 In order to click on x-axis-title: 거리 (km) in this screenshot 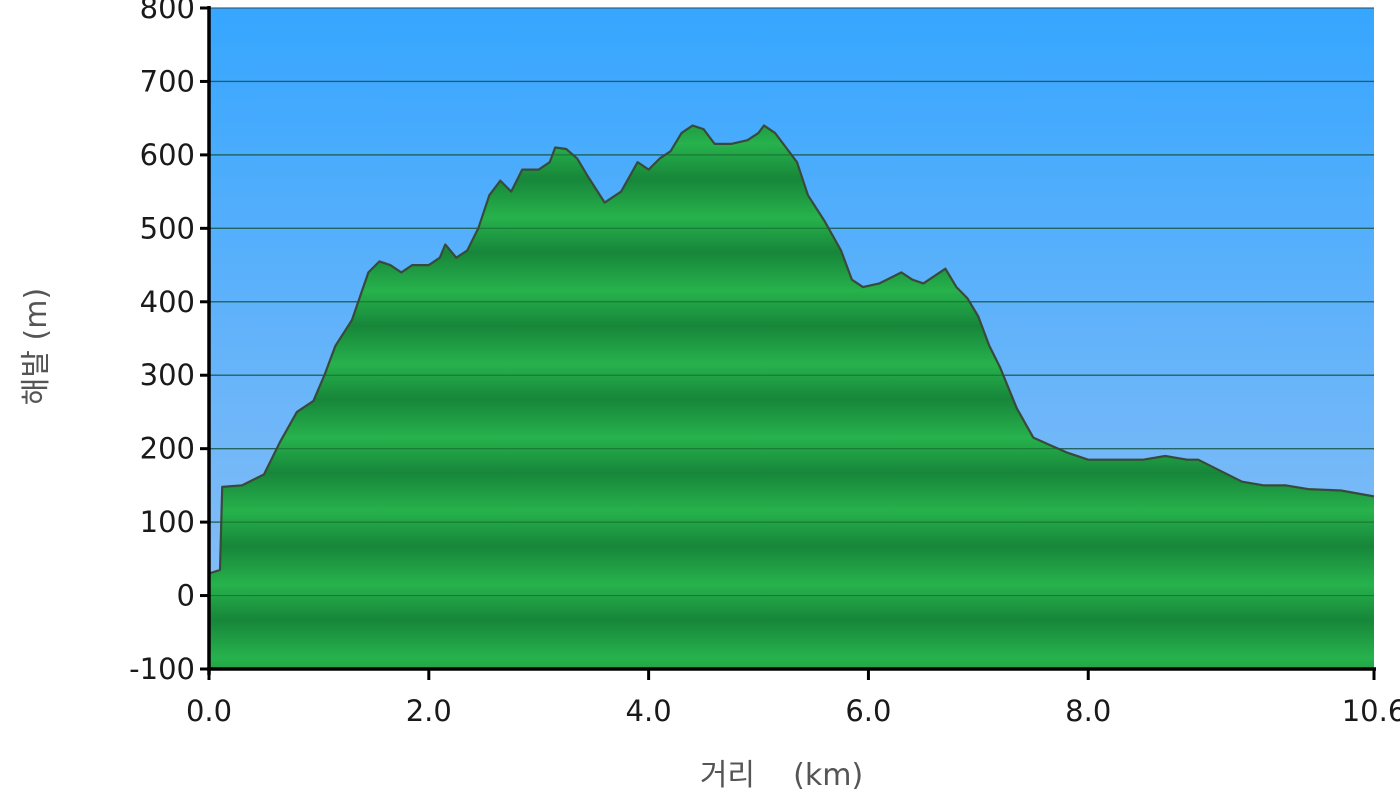, I will do `click(781, 775)`.